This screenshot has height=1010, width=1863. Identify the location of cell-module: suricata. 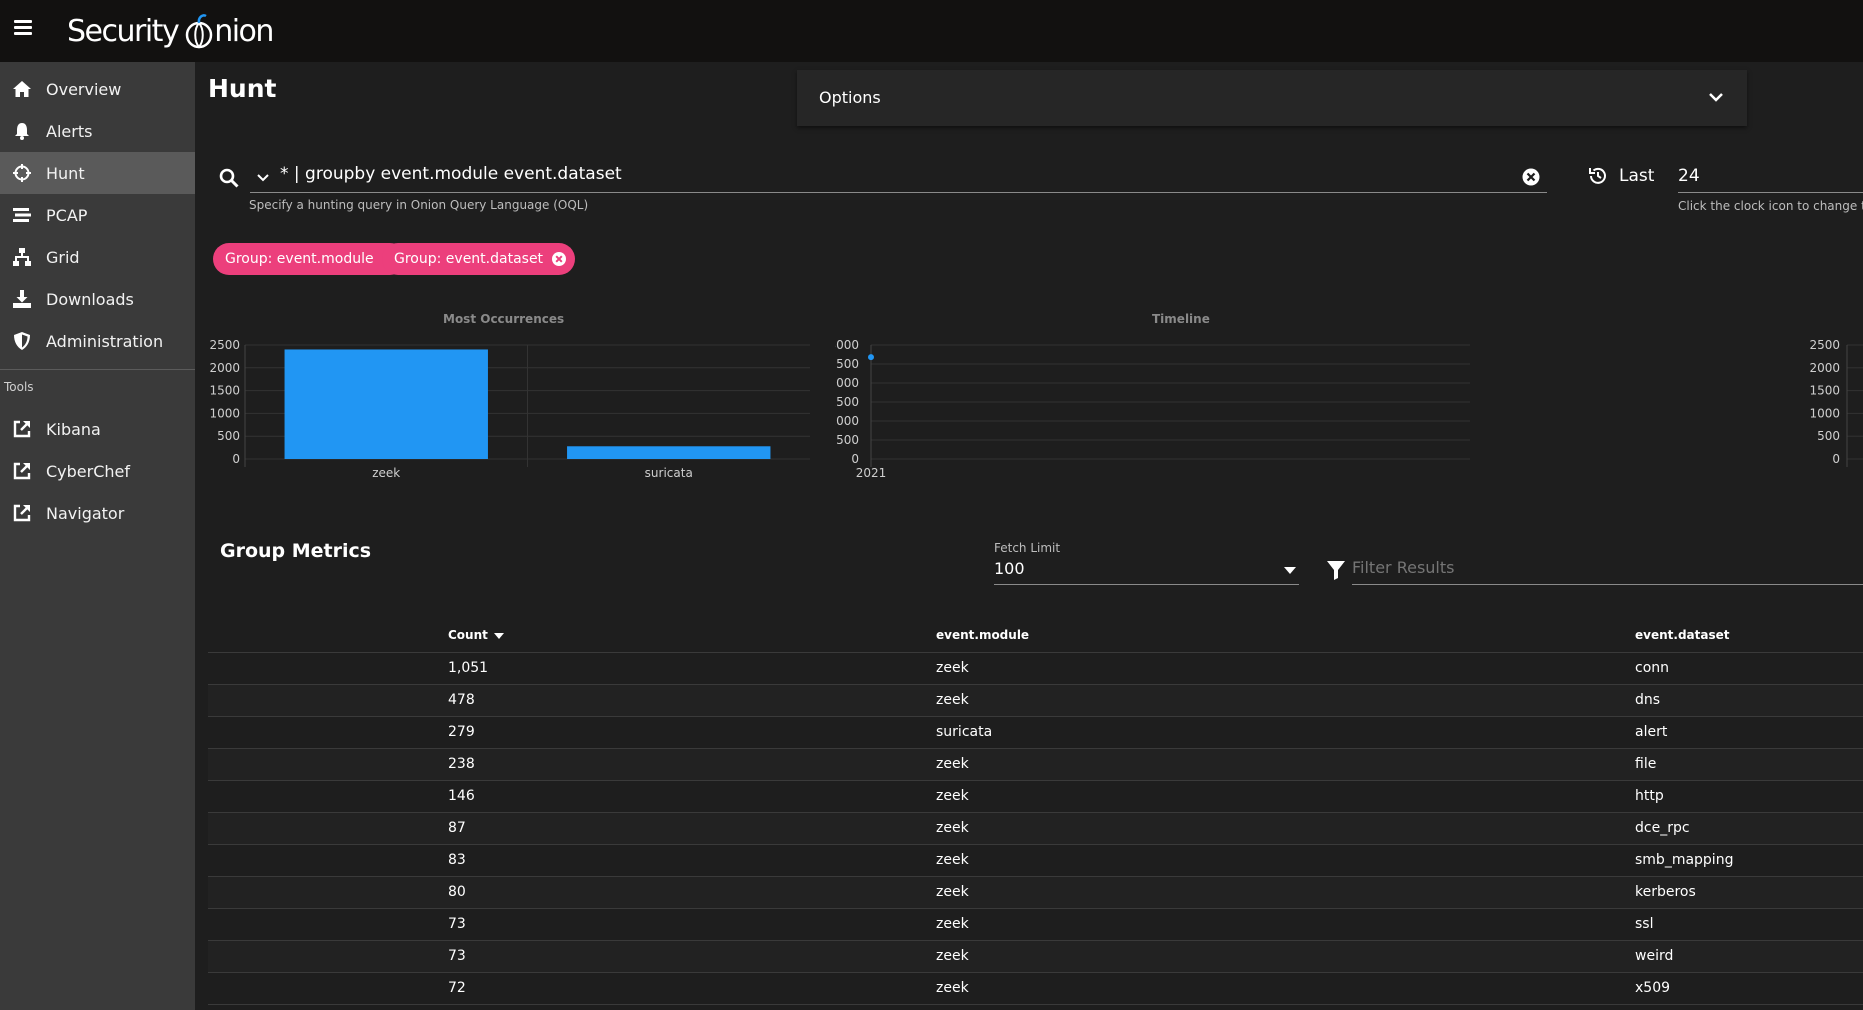
(964, 732).